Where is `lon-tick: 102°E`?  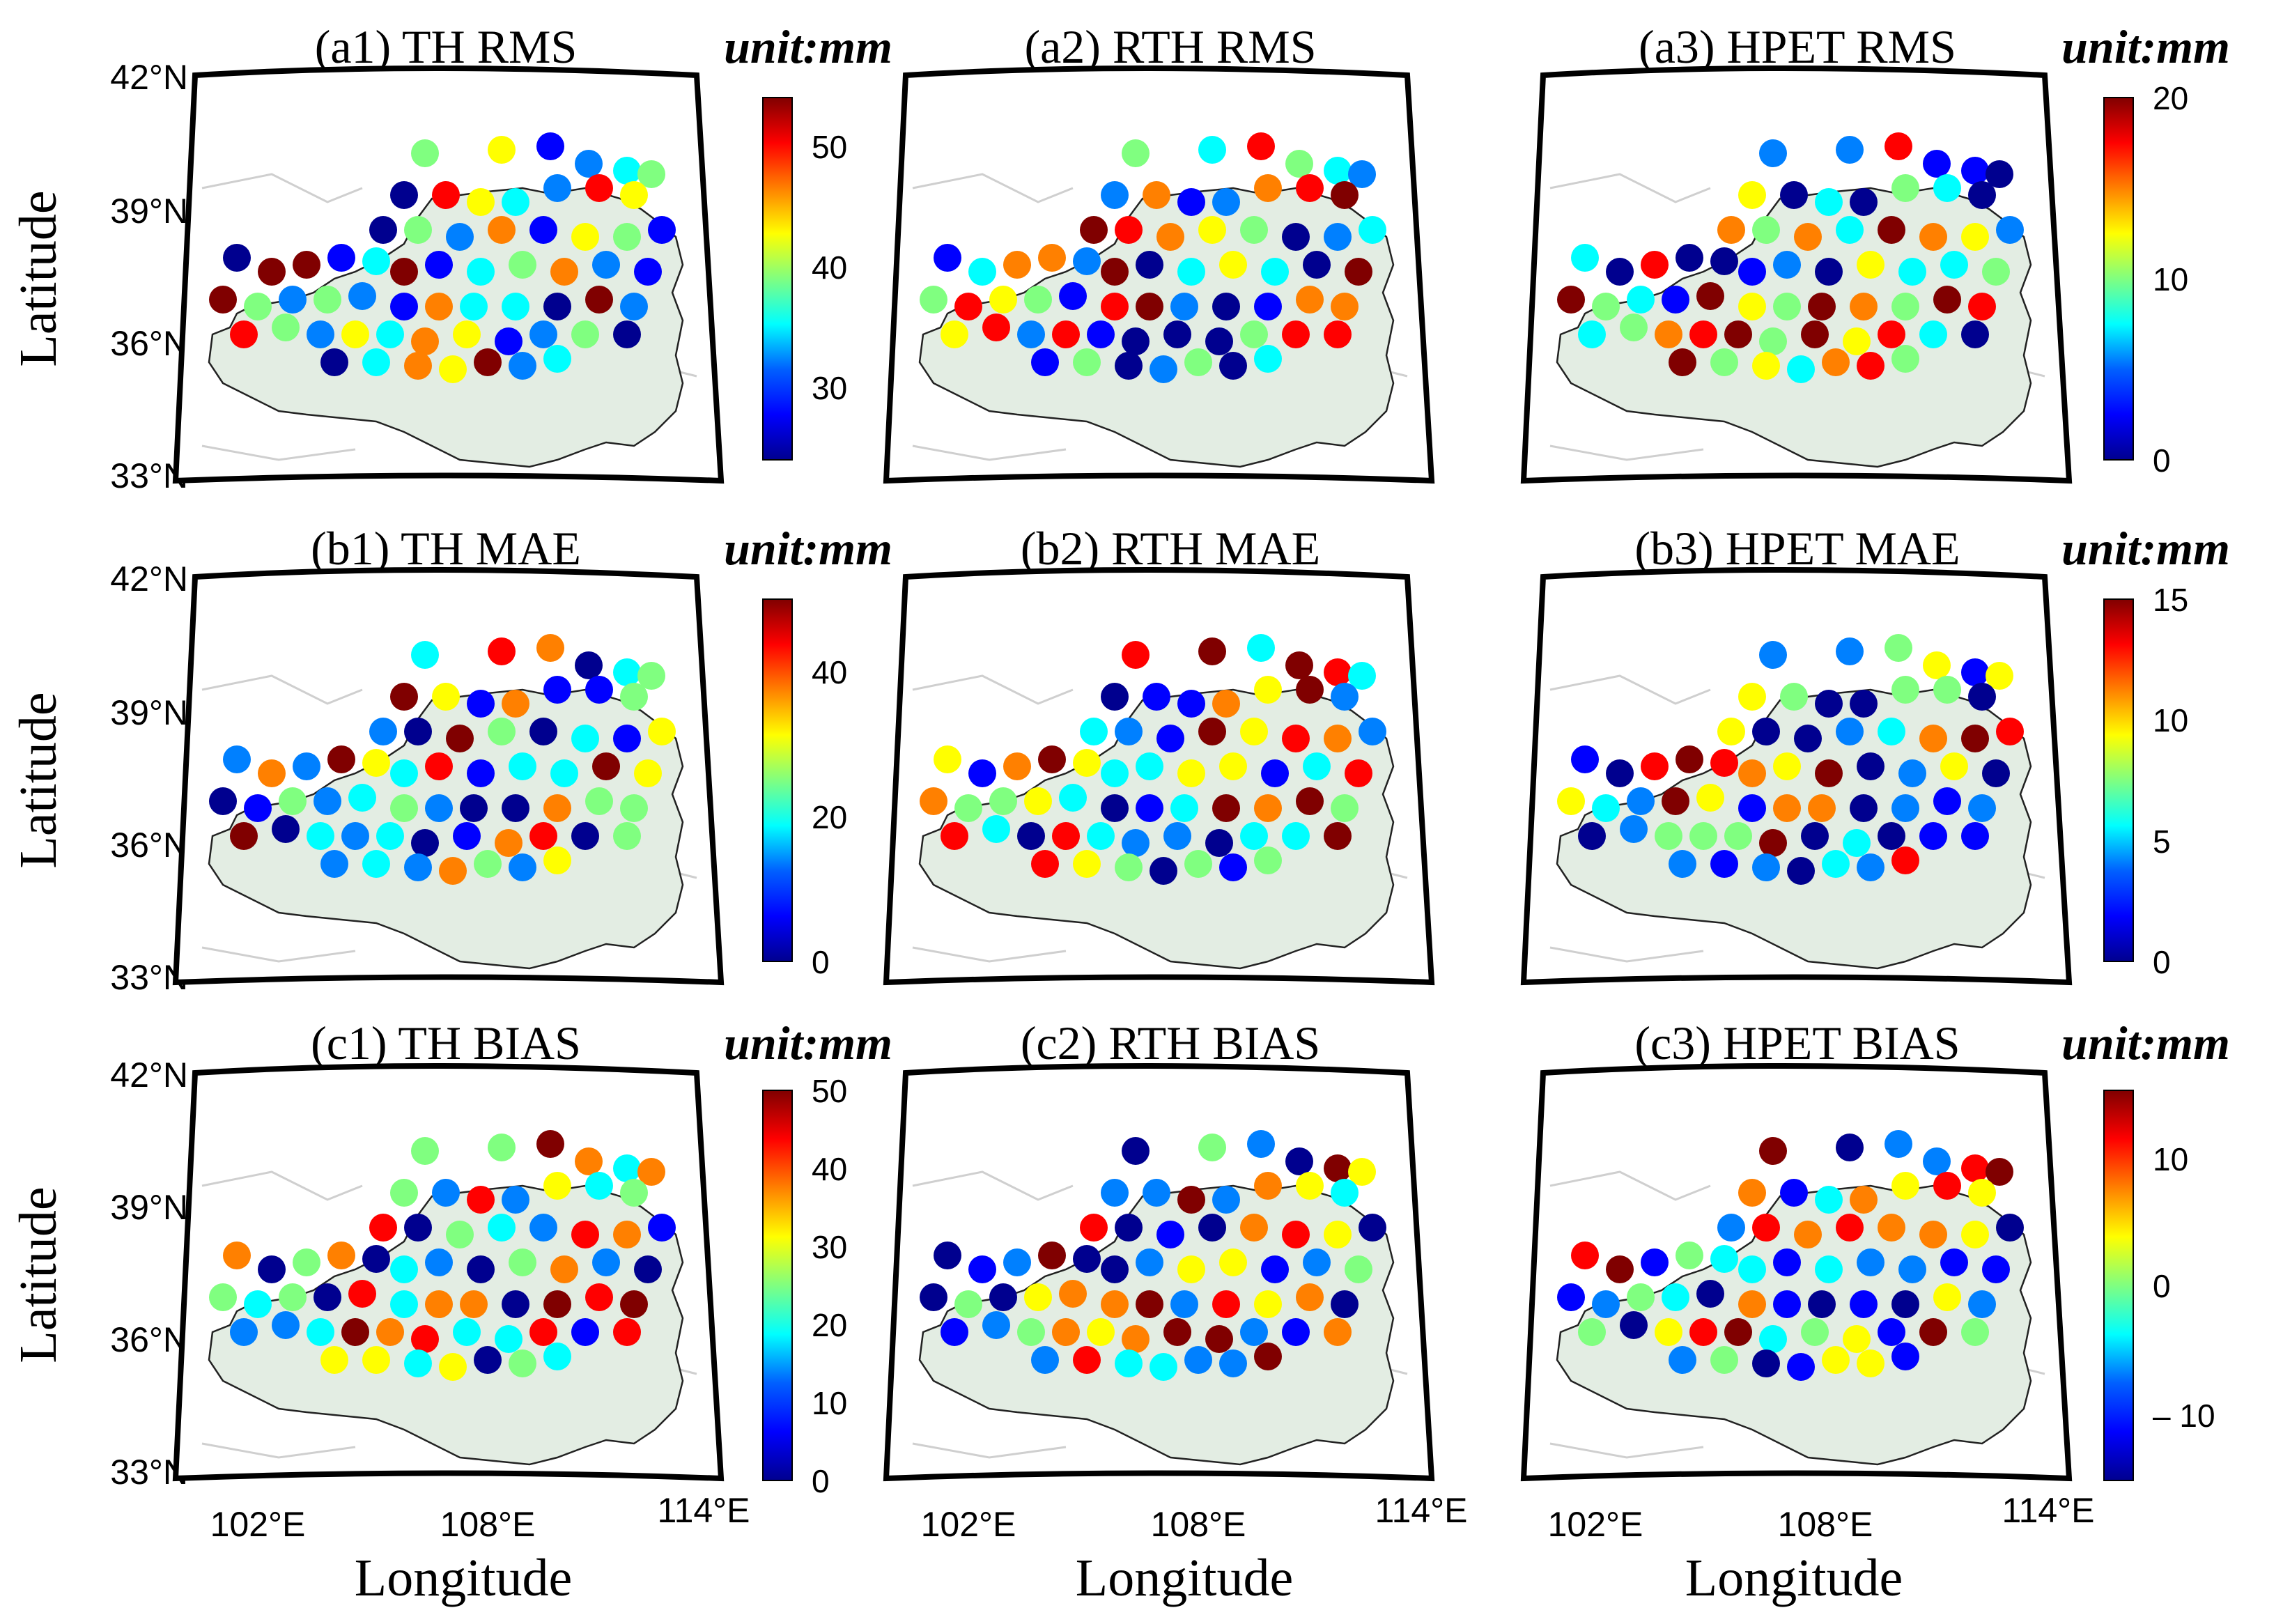
lon-tick: 102°E is located at coordinates (258, 1524).